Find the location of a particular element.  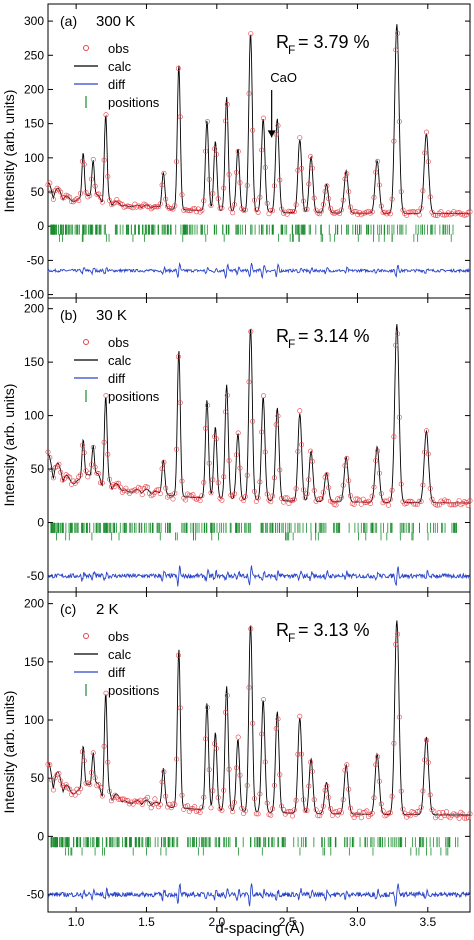

x-tick-label: 1.0 is located at coordinates (76, 922).